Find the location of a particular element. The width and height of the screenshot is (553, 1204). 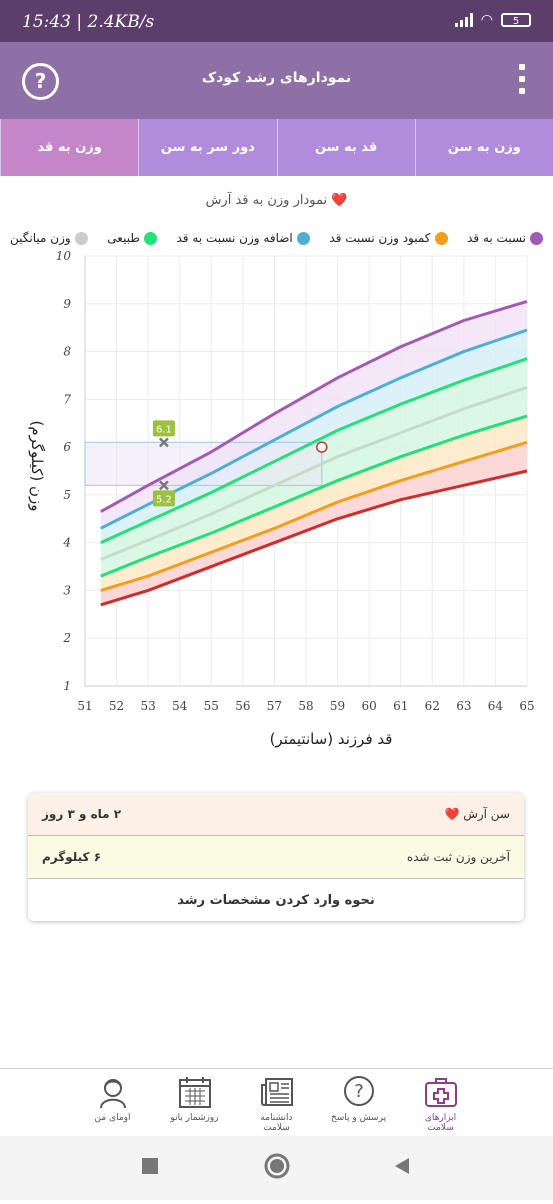

calendar-icon is located at coordinates (194, 1092).